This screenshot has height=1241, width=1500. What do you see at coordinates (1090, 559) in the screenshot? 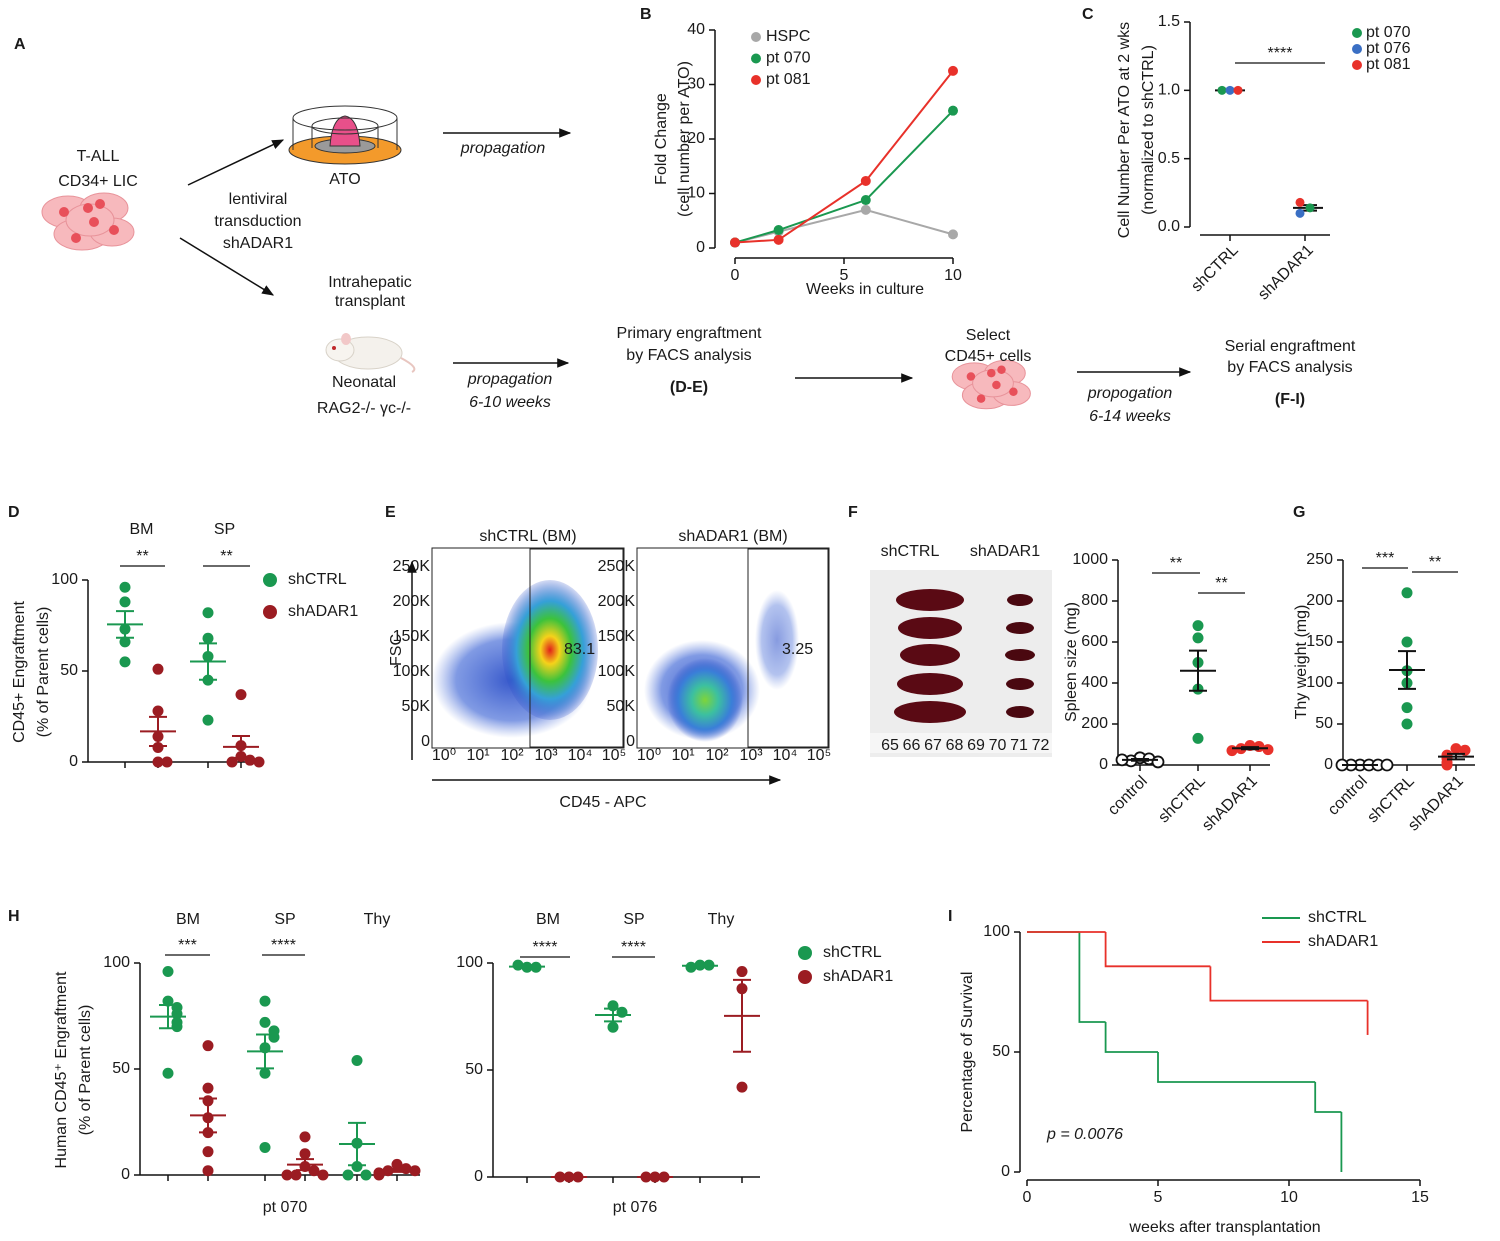
I see `y-tick-label: 1000` at bounding box center [1090, 559].